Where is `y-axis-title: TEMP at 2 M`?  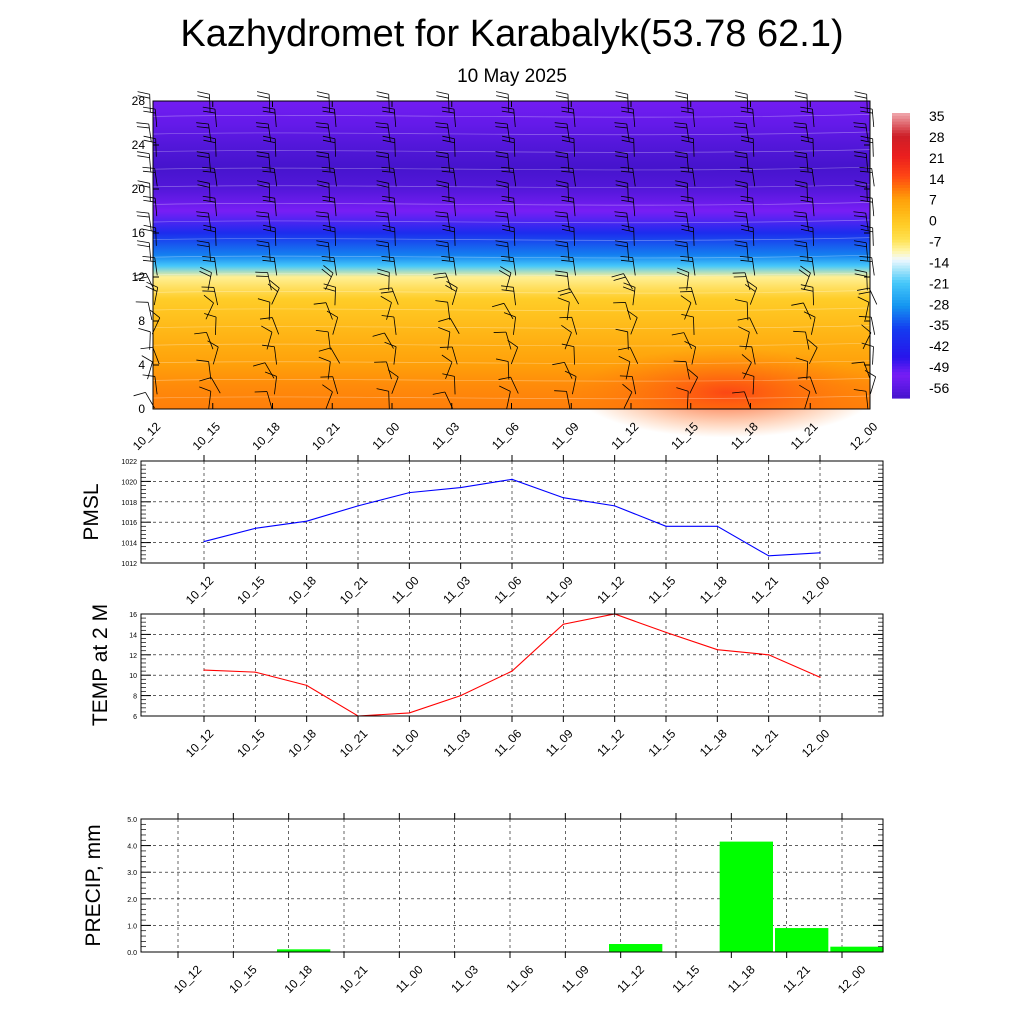
y-axis-title: TEMP at 2 M is located at coordinates (100, 665).